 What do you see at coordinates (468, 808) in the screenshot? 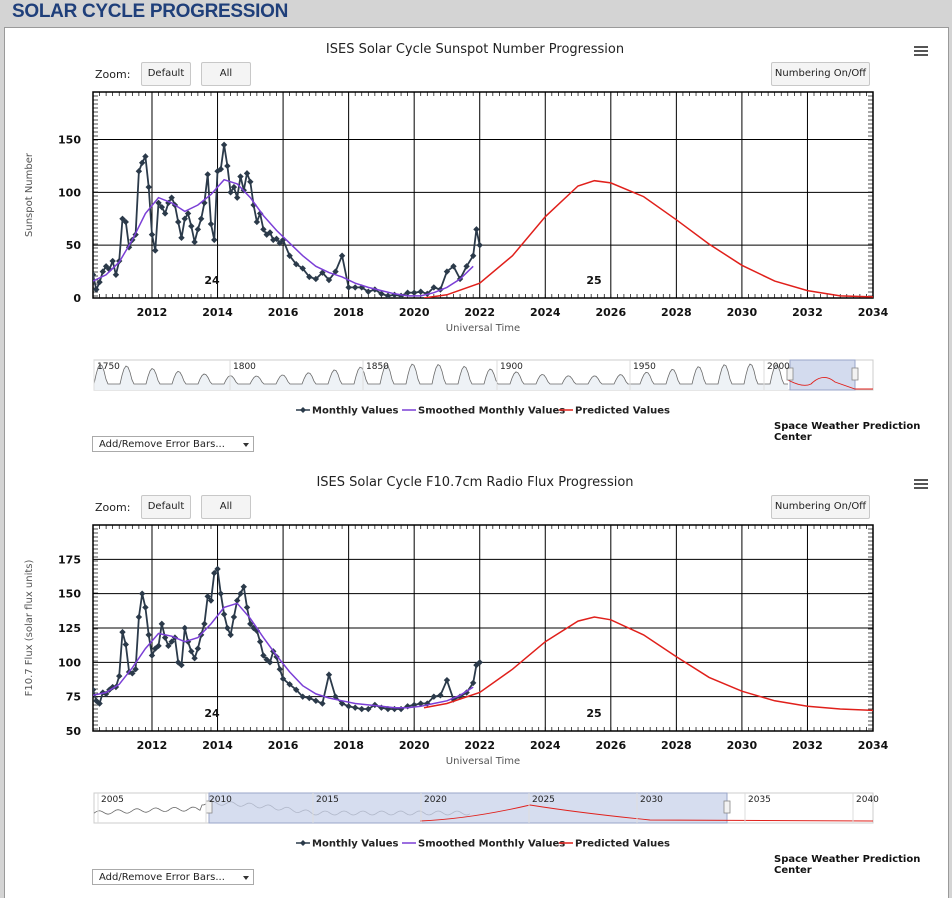
I see `navigator-selection` at bounding box center [468, 808].